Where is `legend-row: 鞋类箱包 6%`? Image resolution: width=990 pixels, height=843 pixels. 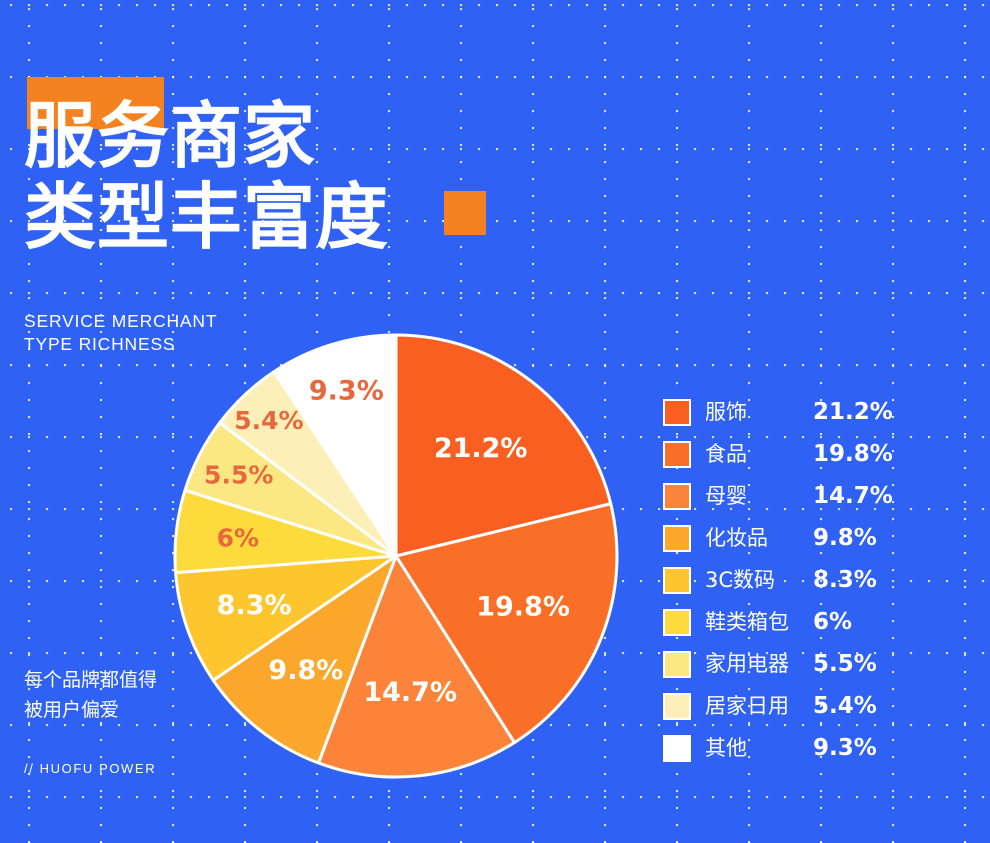
legend-row: 鞋类箱包 6% is located at coordinates (813, 622).